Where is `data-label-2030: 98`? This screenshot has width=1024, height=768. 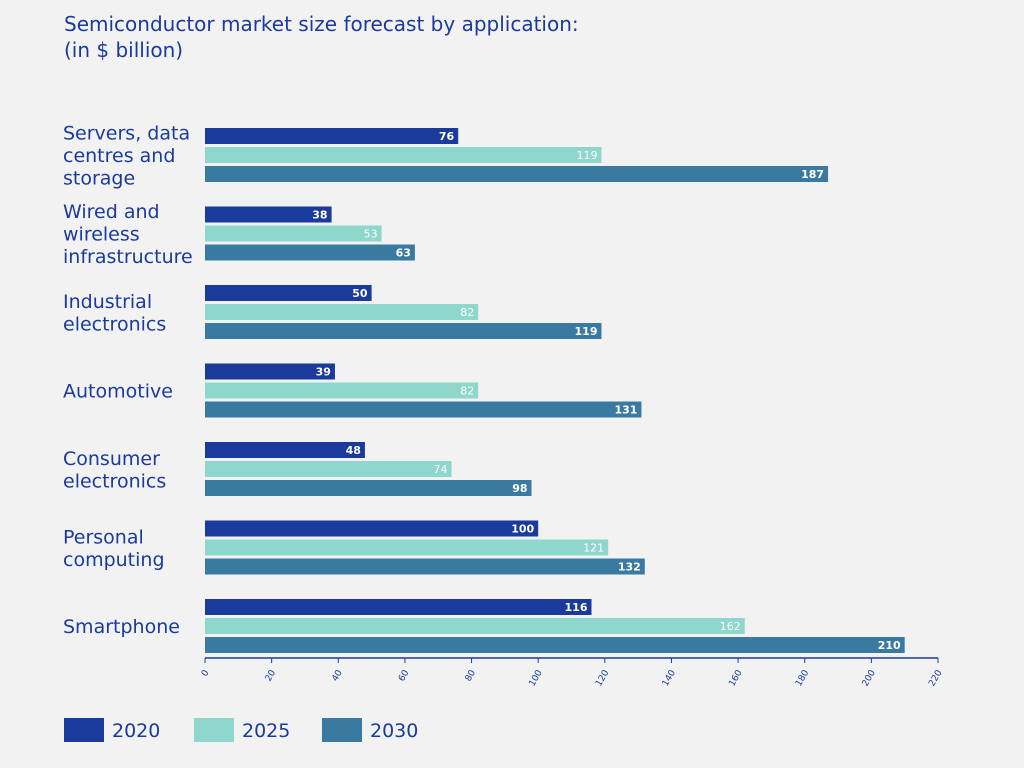
data-label-2030: 98 is located at coordinates (519, 488).